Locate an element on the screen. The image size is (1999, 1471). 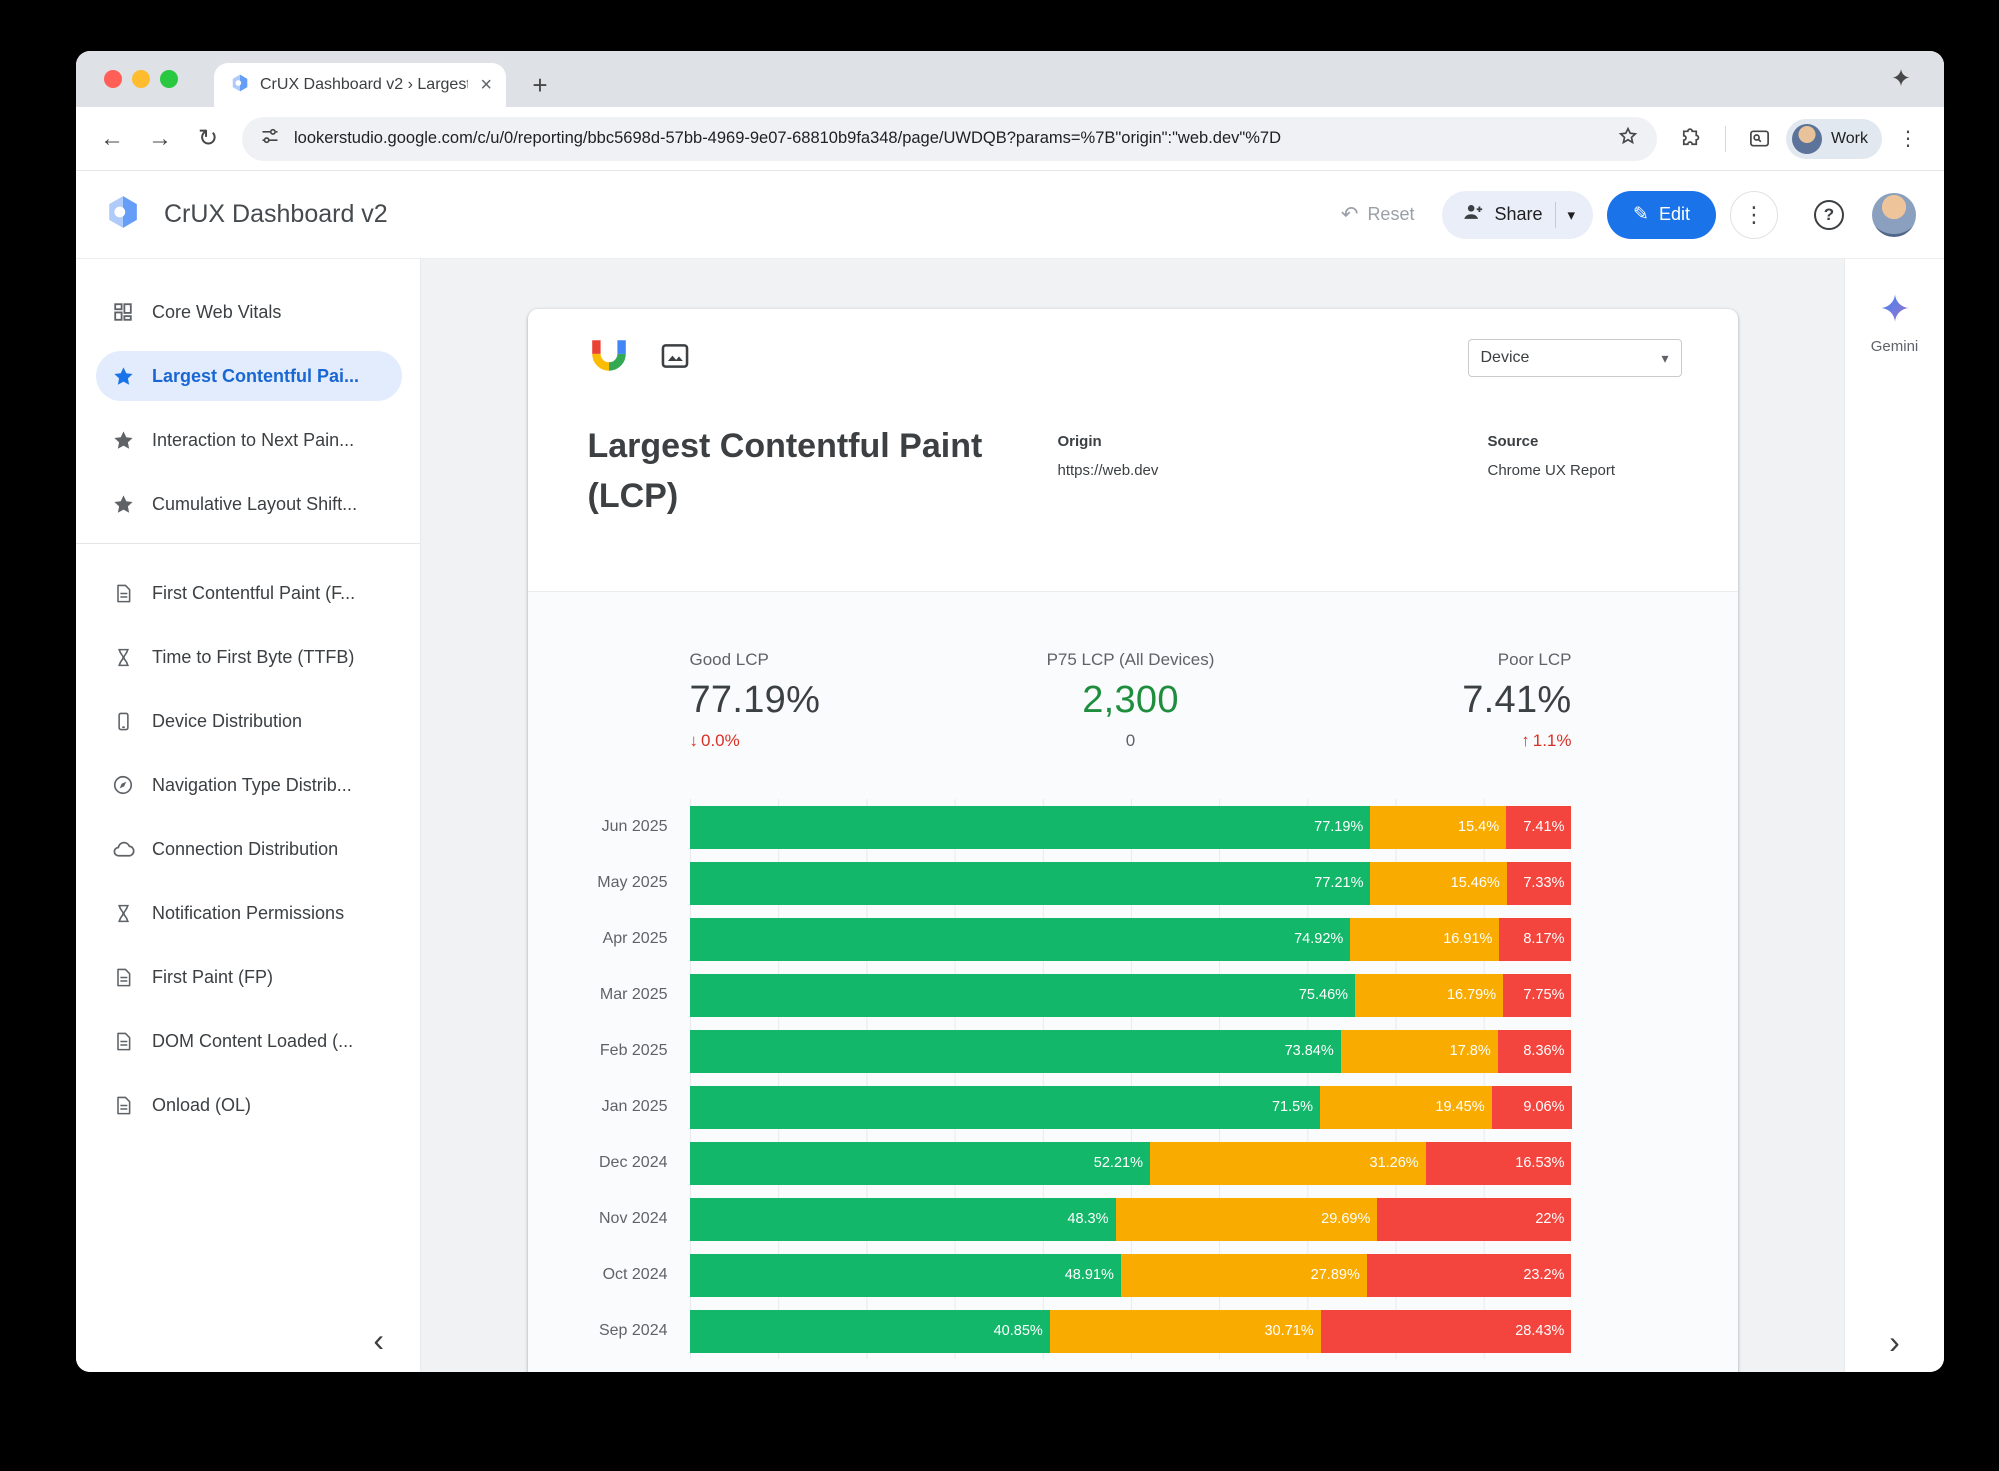
bar-segment-poor: 8.36% is located at coordinates (1534, 1051).